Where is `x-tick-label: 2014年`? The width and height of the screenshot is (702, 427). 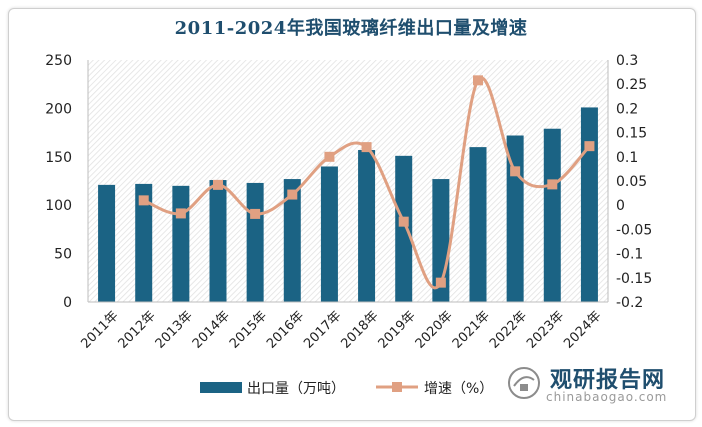 x-tick-label: 2014年 is located at coordinates (211, 329).